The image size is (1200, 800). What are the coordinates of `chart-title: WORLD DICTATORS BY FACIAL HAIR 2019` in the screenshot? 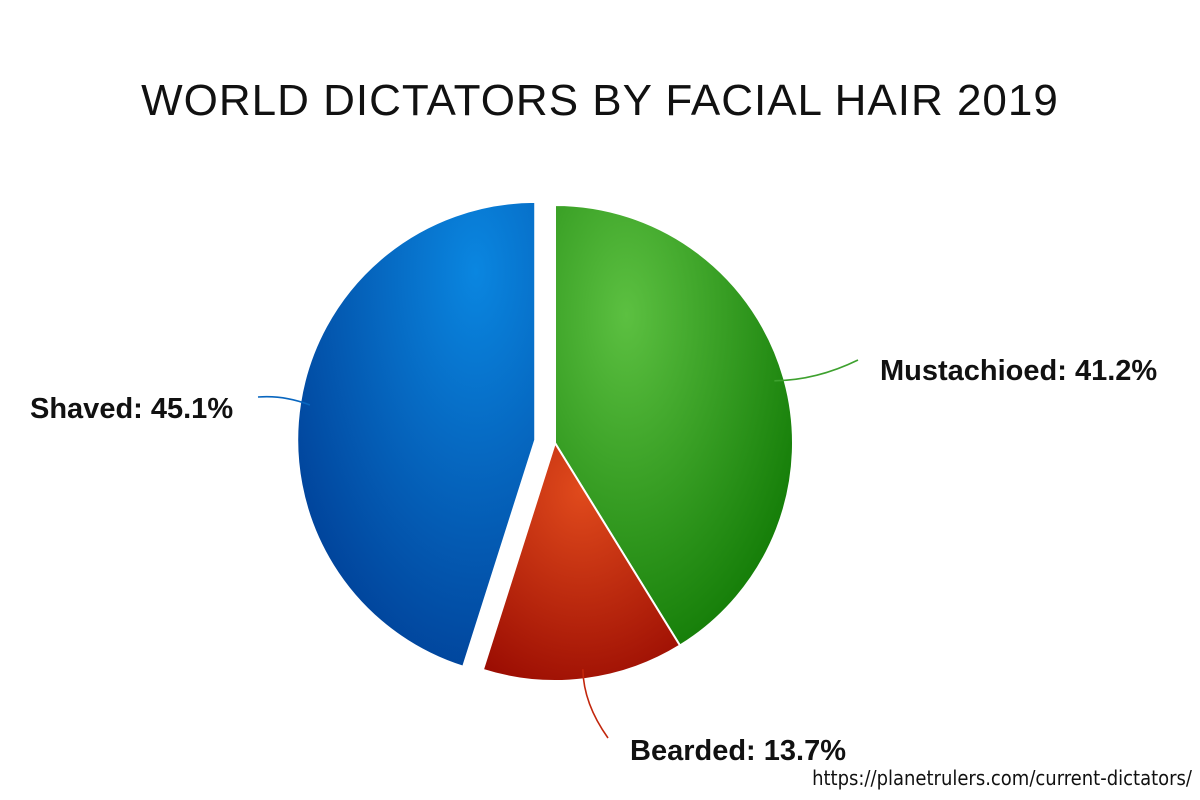 It's located at (600, 100).